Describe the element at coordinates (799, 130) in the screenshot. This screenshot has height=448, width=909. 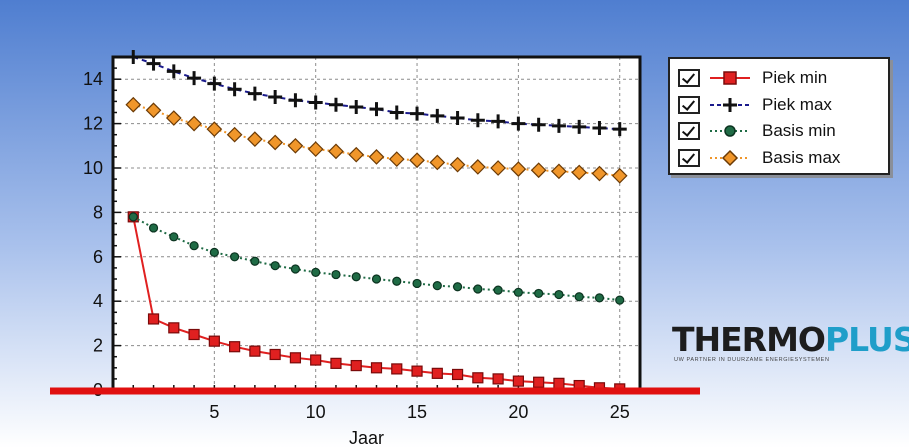
I see `legend-label-basis-min: Basis min` at that location.